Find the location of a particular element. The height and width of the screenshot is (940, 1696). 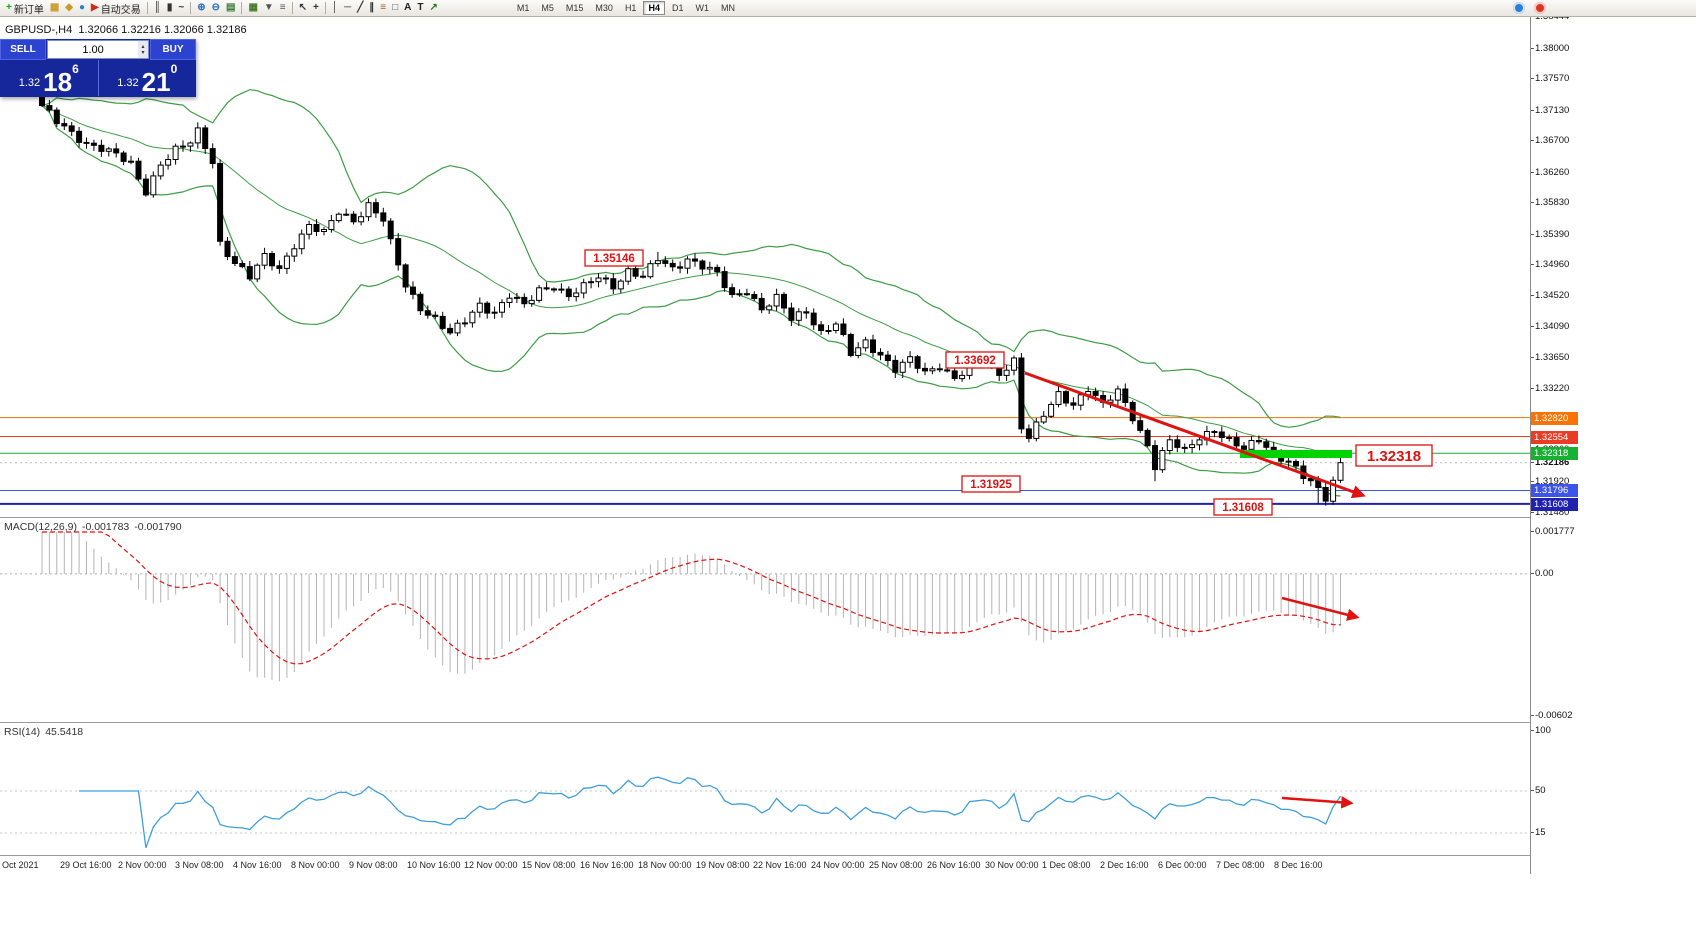

auto-trading-button-icon: ▶ is located at coordinates (95, 7).